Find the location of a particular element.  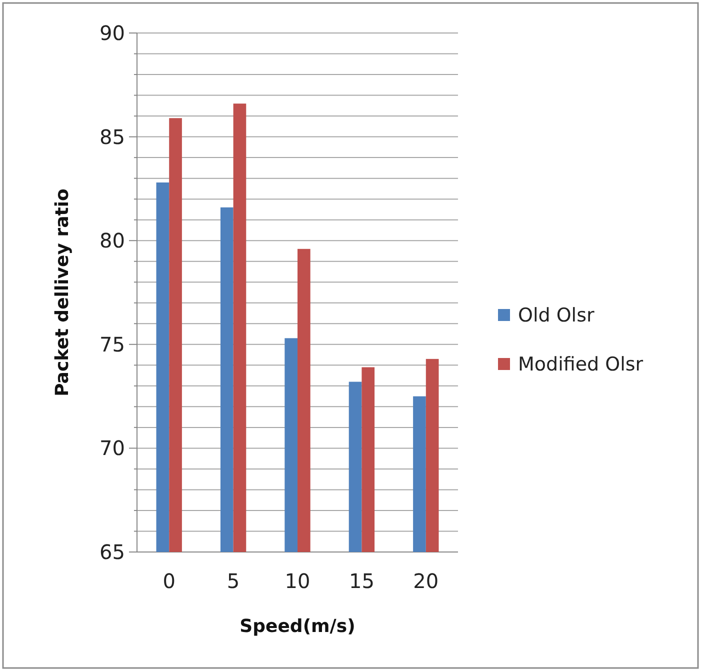

x-tick-label: 10 is located at coordinates (297, 581).